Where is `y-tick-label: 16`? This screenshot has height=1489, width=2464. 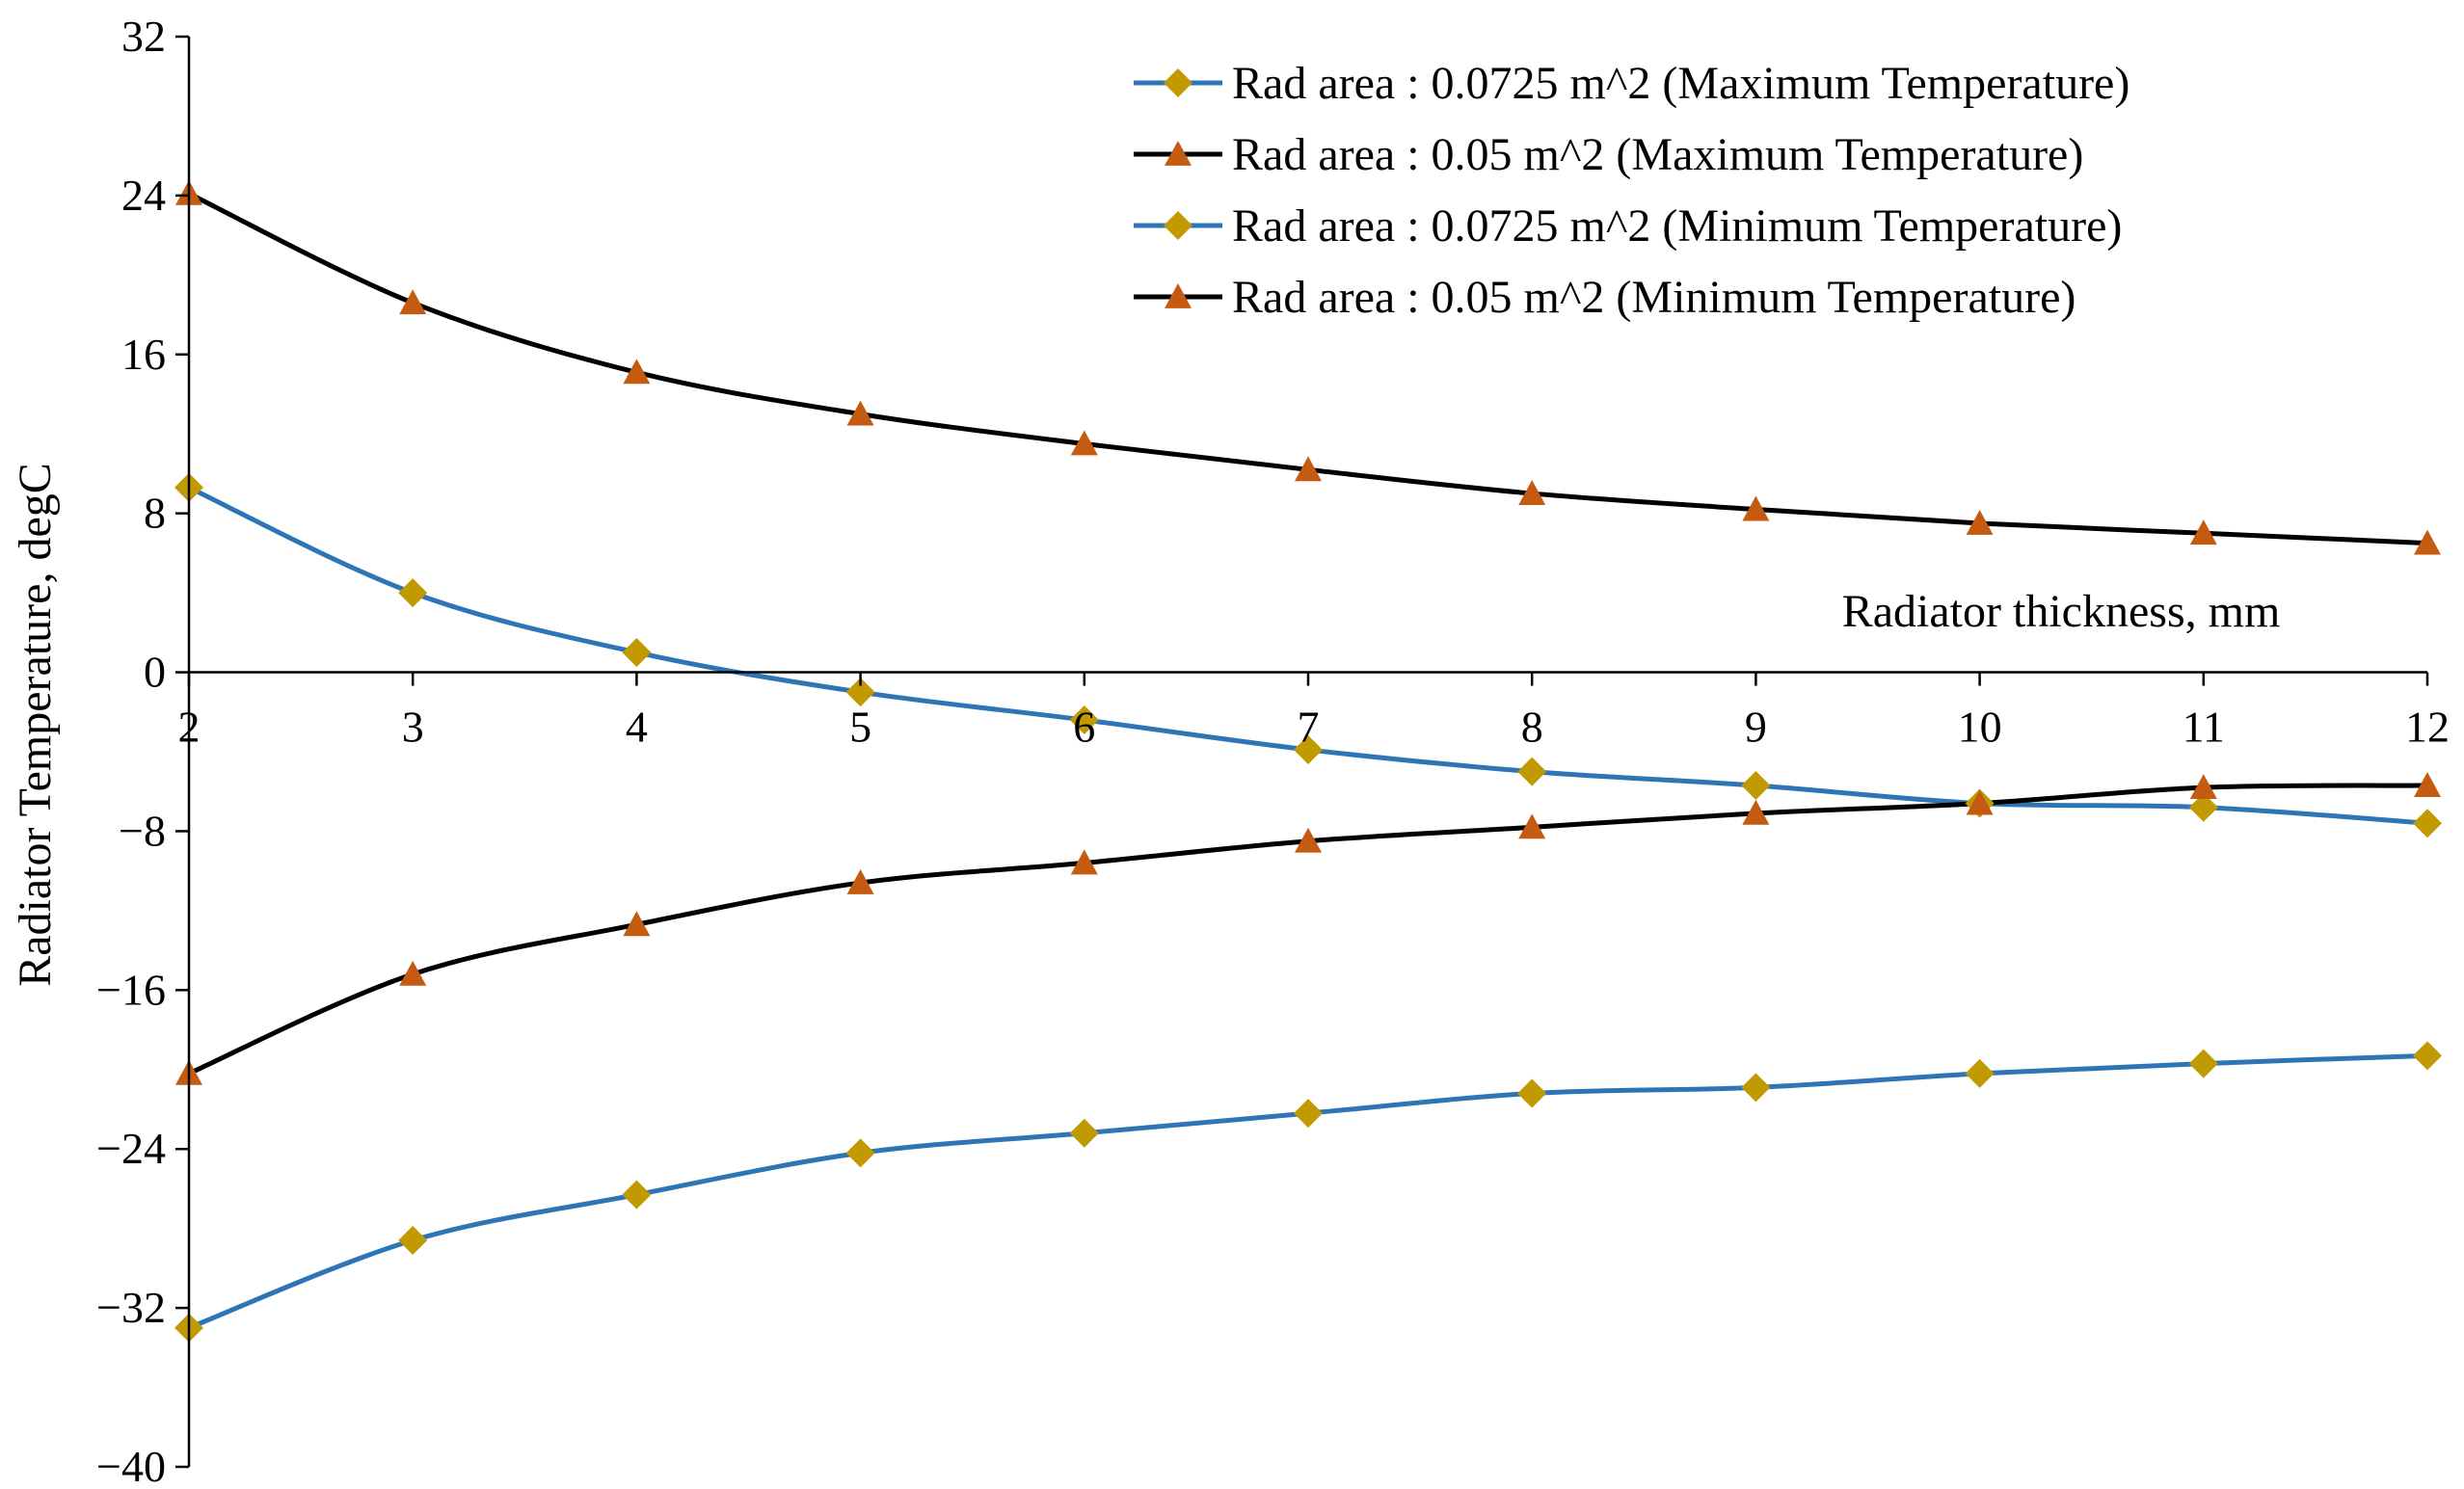 y-tick-label: 16 is located at coordinates (144, 354).